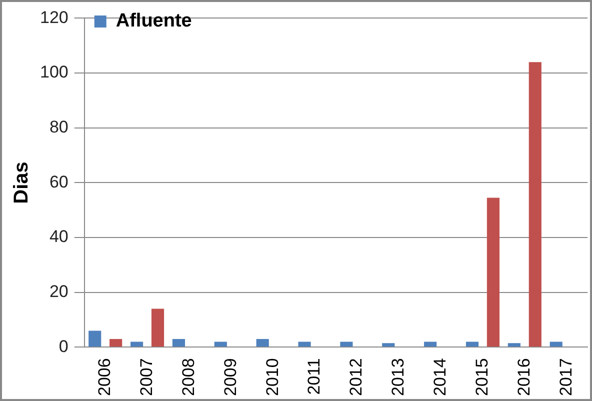  I want to click on legend-label: Afluente, so click(154, 21).